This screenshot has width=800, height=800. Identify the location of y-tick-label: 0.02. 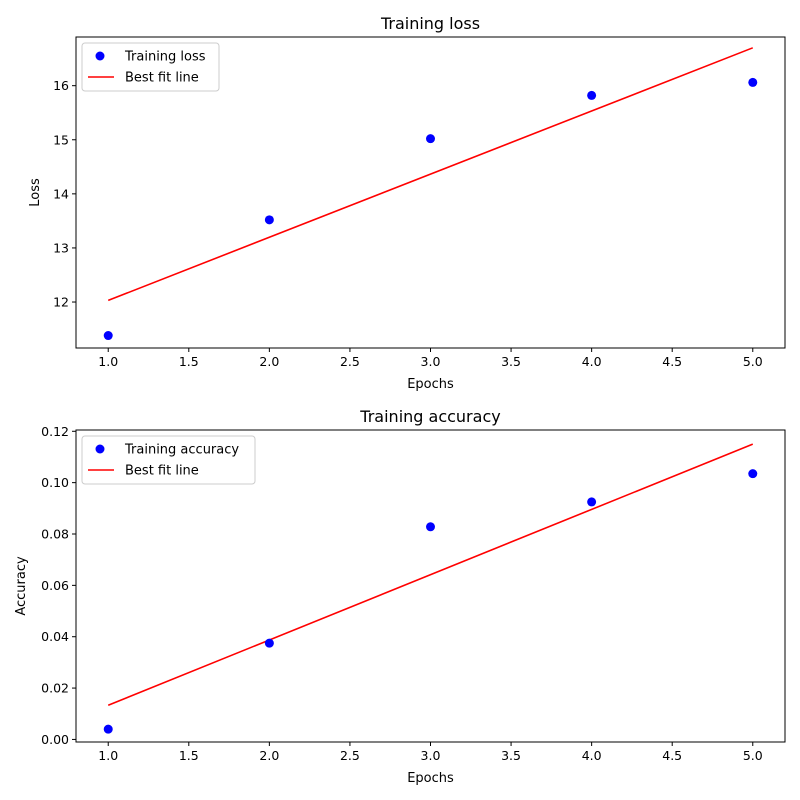
(55, 688).